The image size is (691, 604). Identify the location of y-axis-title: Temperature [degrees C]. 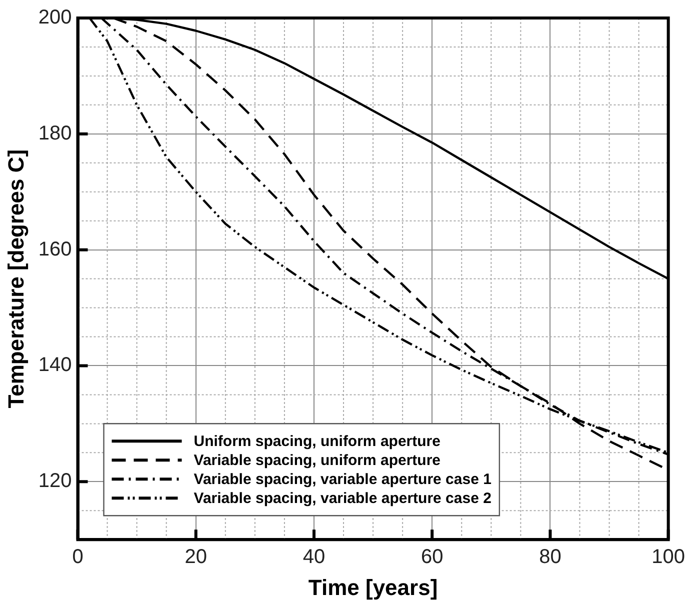
(15, 278).